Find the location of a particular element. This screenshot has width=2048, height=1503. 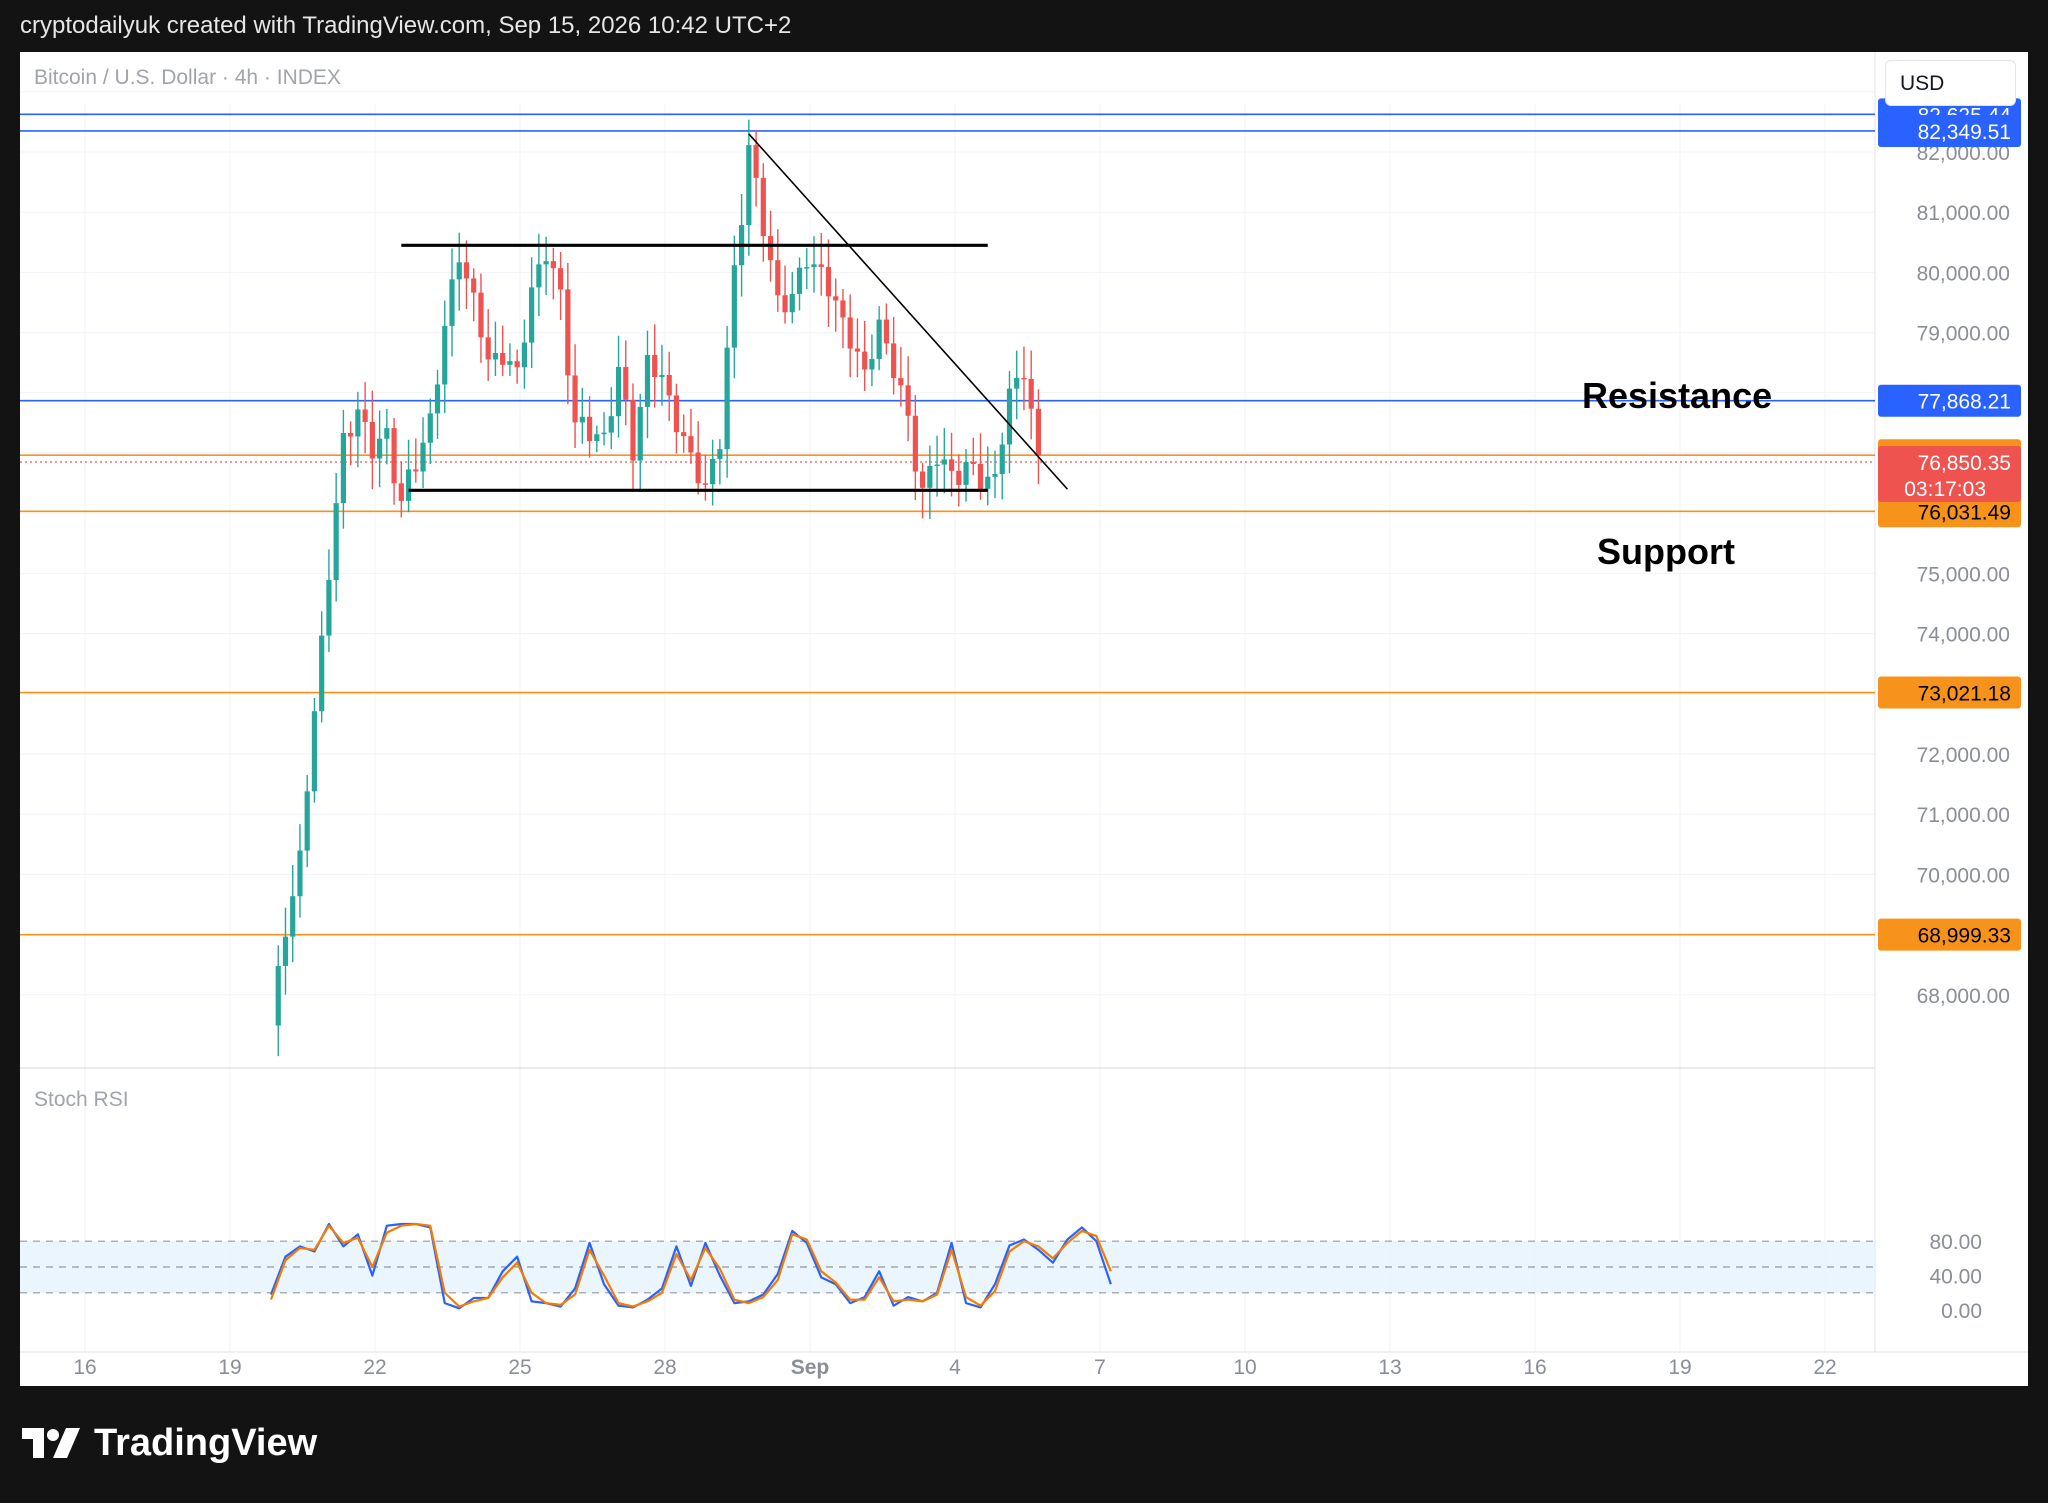

time-tick-label: 25 is located at coordinates (519, 1367).